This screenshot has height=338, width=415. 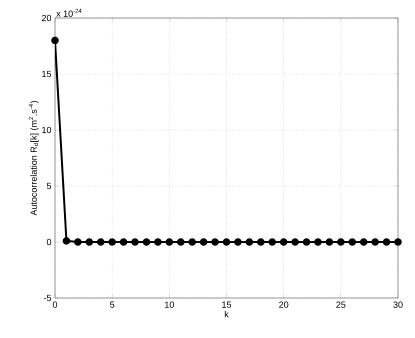 What do you see at coordinates (69, 12) in the screenshot?
I see `text: x 10$^{-24}$` at bounding box center [69, 12].